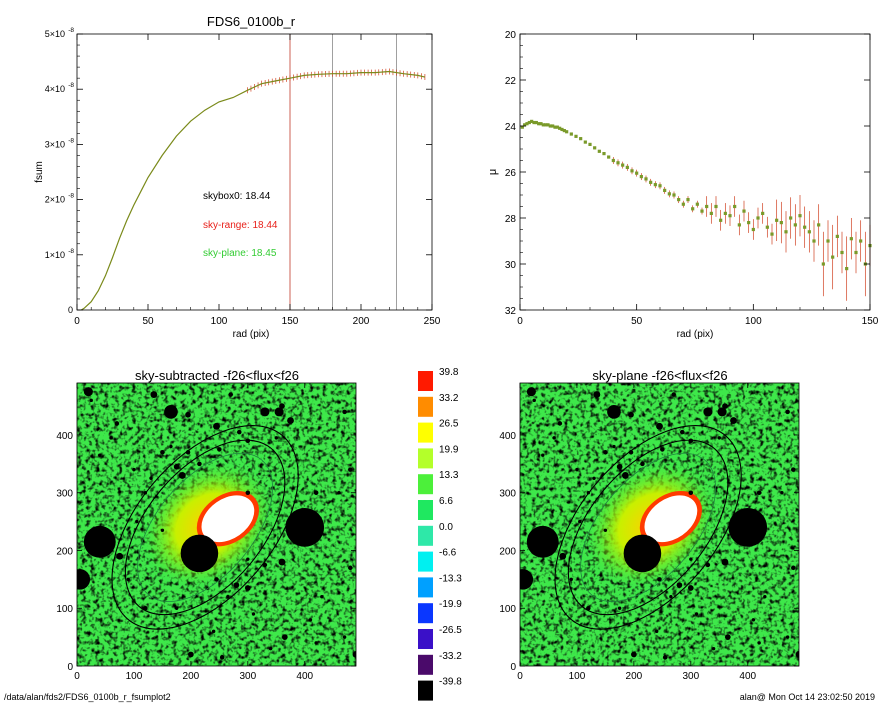 This screenshot has height=708, width=885. I want to click on annotation-skybox0: skybox0: 18.44, so click(237, 196).